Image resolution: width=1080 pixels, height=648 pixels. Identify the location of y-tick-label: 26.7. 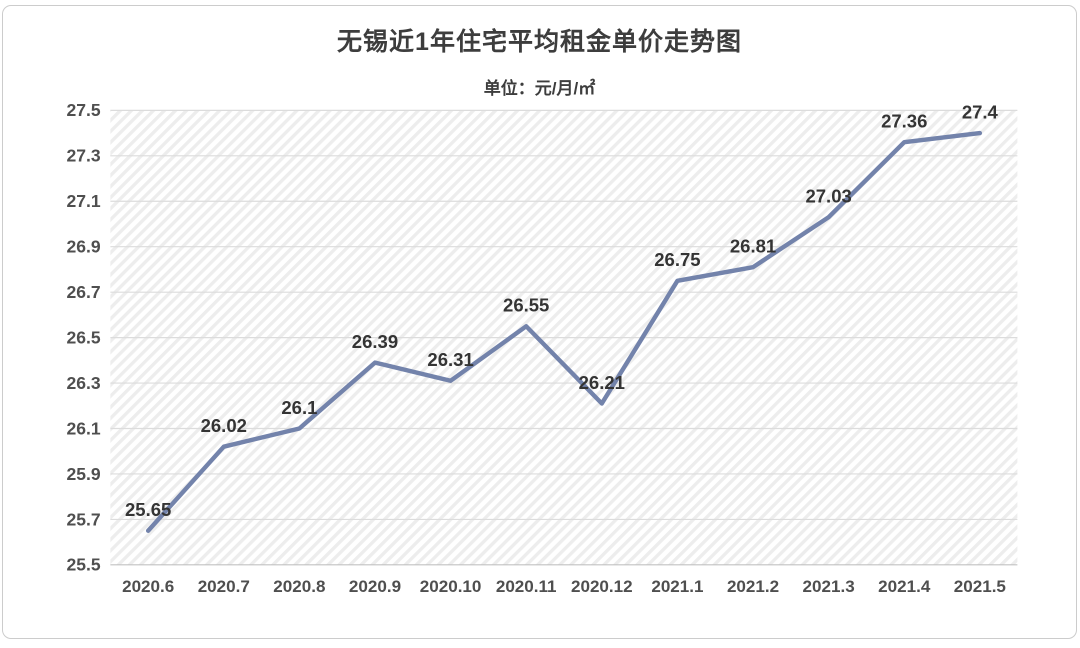
(83, 292).